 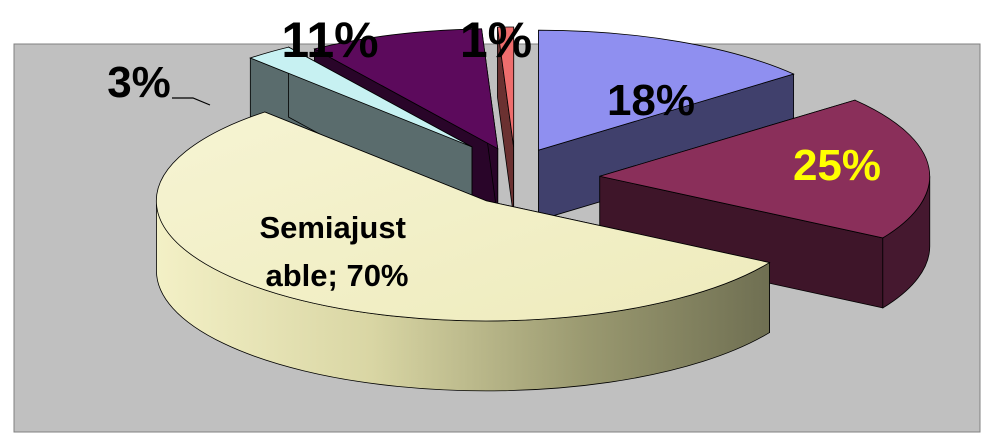 What do you see at coordinates (336, 251) in the screenshot?
I see `data-label-70: Semiajust able; 70%` at bounding box center [336, 251].